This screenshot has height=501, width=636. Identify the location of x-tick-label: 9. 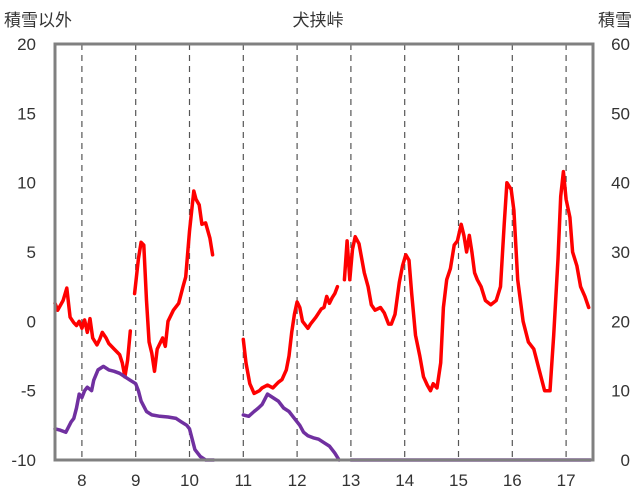
(135, 480).